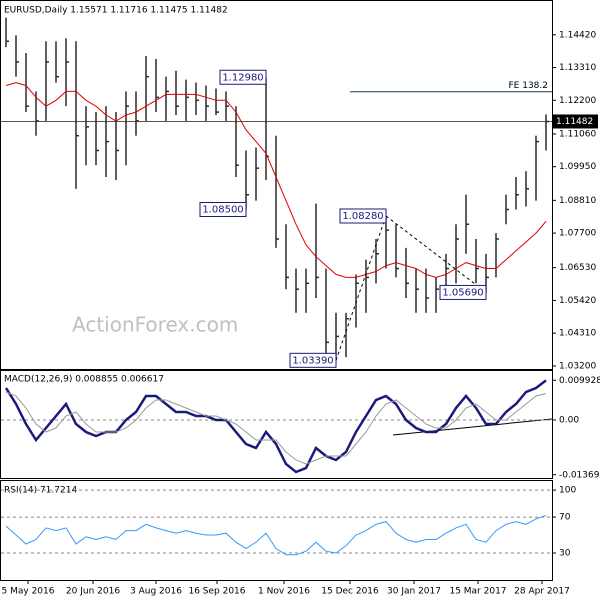 This screenshot has height=604, width=600. I want to click on annotation-label: 1.08280, so click(362, 216).